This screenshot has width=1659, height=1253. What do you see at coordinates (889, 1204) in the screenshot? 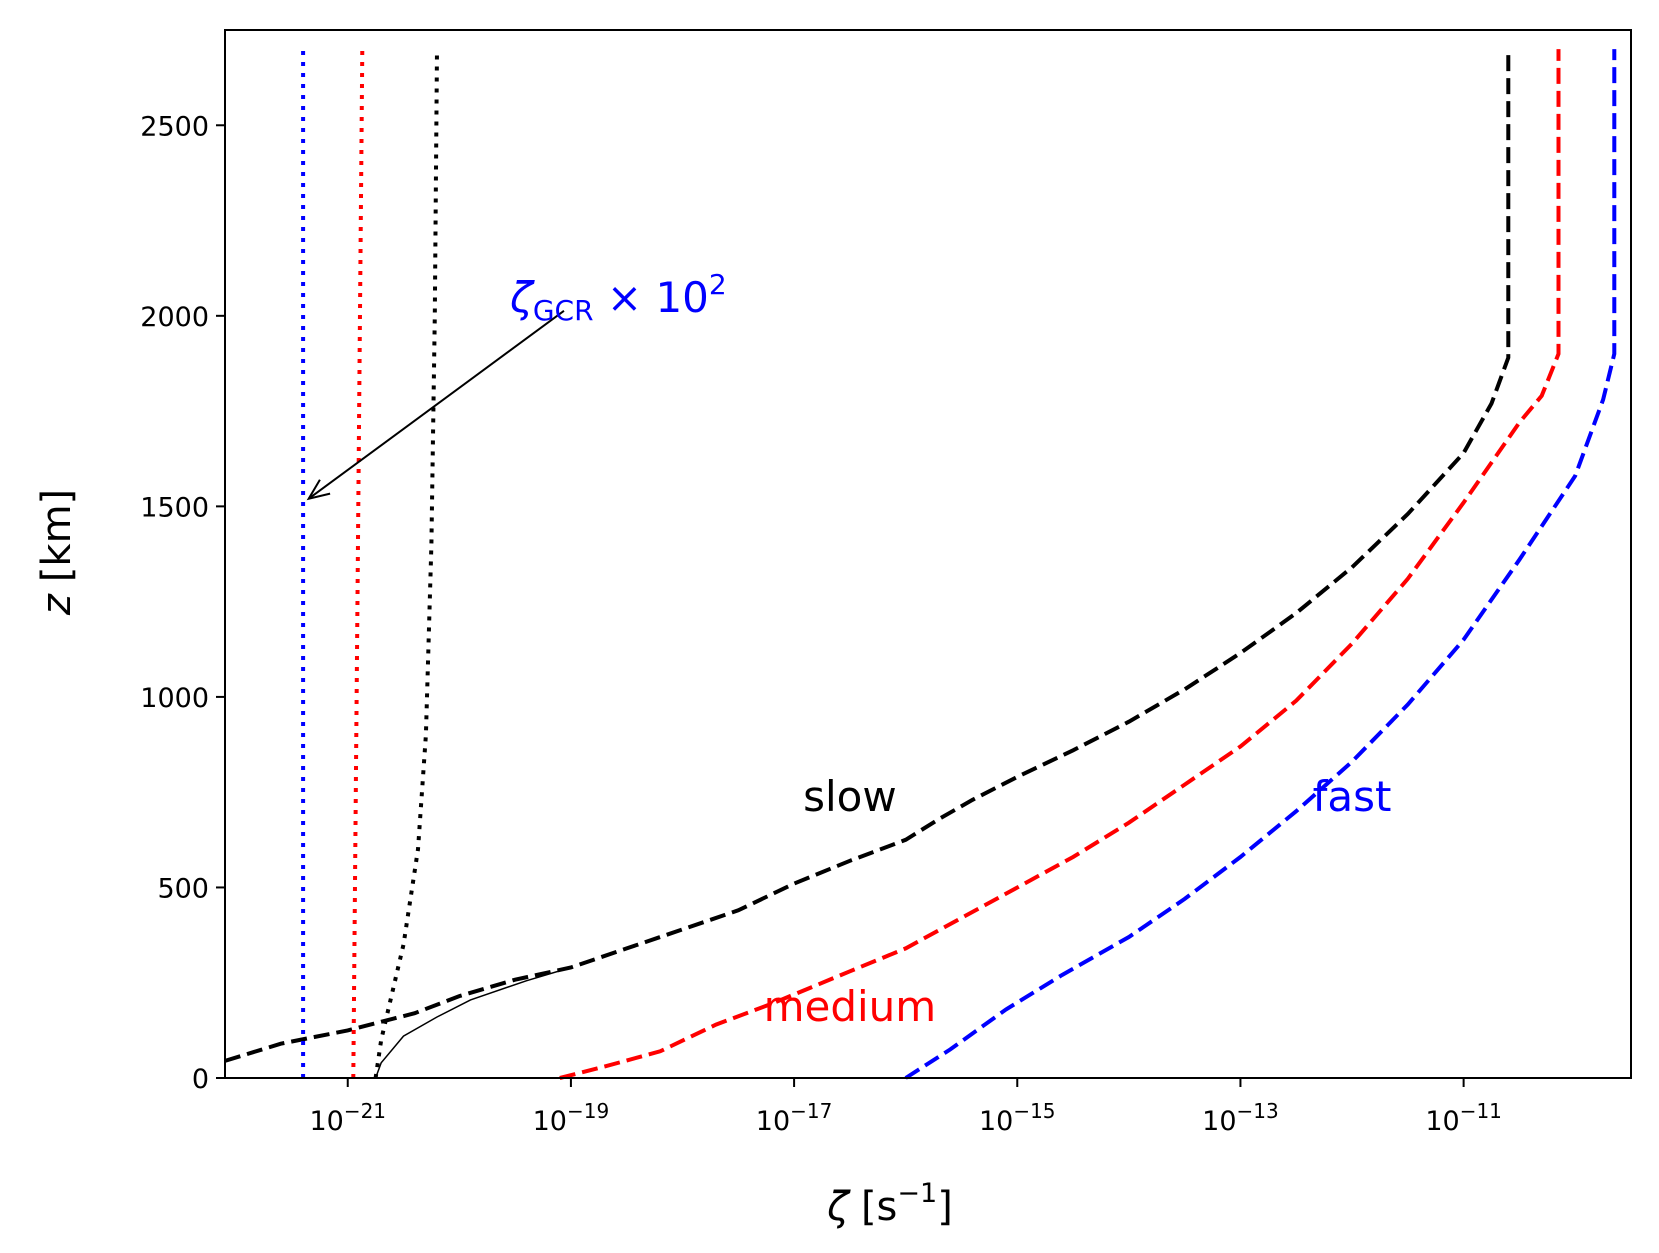
I see `x-axis-title: ζ [s−1]` at bounding box center [889, 1204].